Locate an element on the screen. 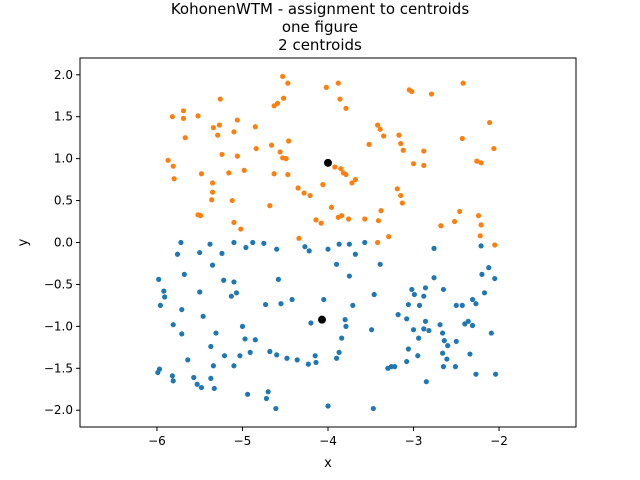 The width and height of the screenshot is (640, 480). x-tick-label: −3 is located at coordinates (414, 441).